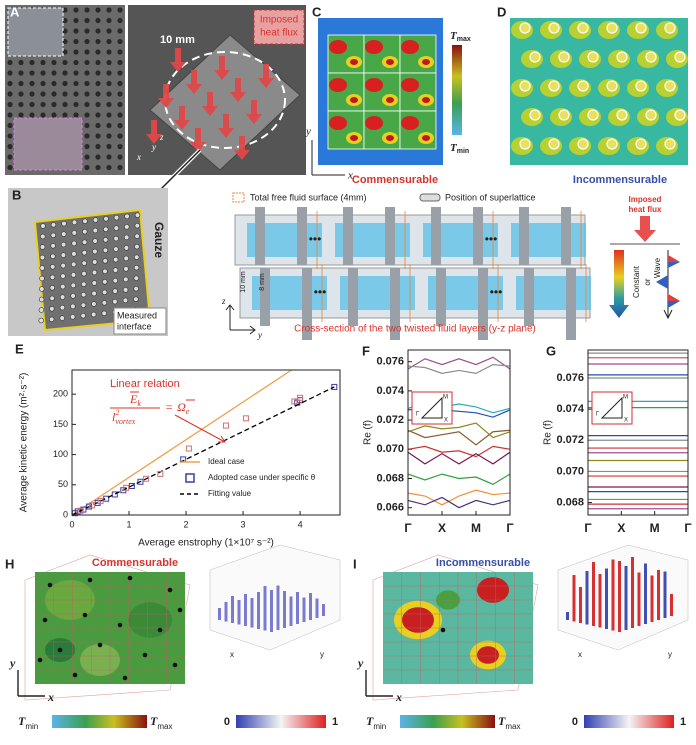  Describe the element at coordinates (177, 408) in the screenshot. I see `formula-rhs: = Ωe` at that location.